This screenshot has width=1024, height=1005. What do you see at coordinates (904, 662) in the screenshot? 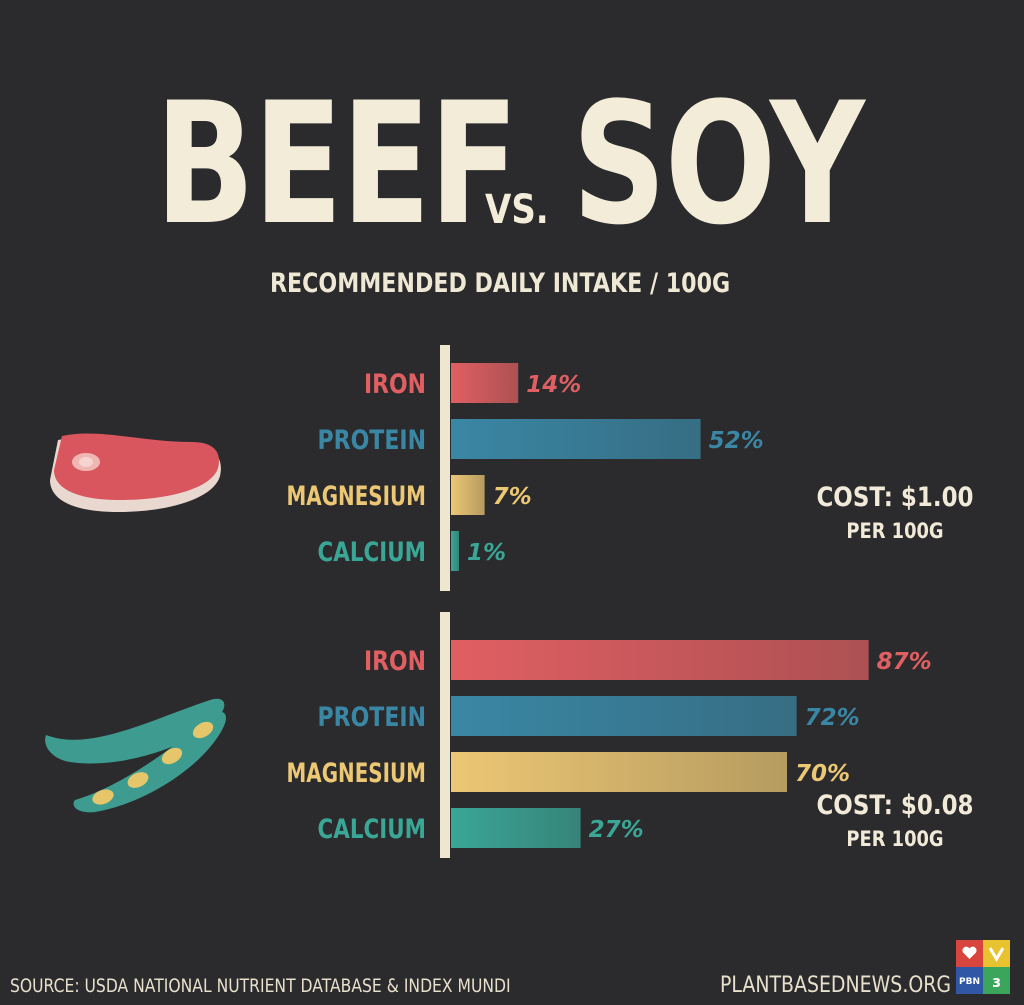
I see `soy-value-iron: 87%` at bounding box center [904, 662].